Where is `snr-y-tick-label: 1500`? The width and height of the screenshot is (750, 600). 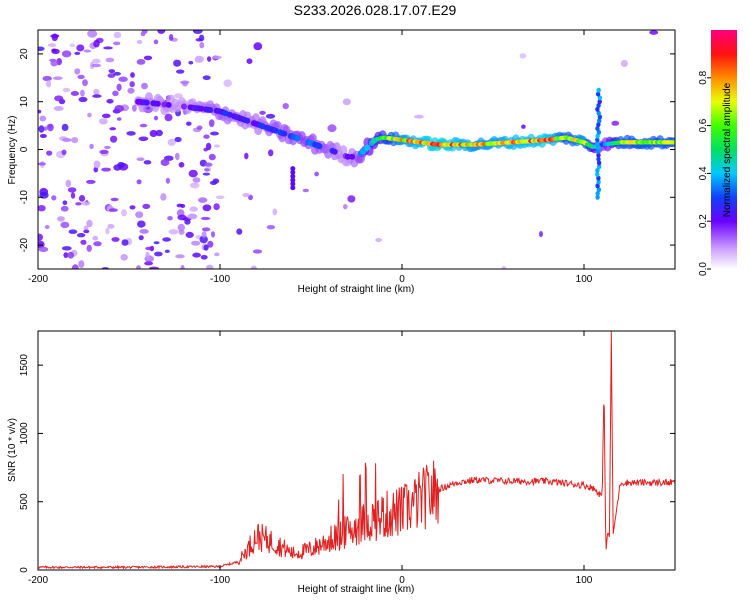 snr-y-tick-label: 1500 is located at coordinates (24, 365).